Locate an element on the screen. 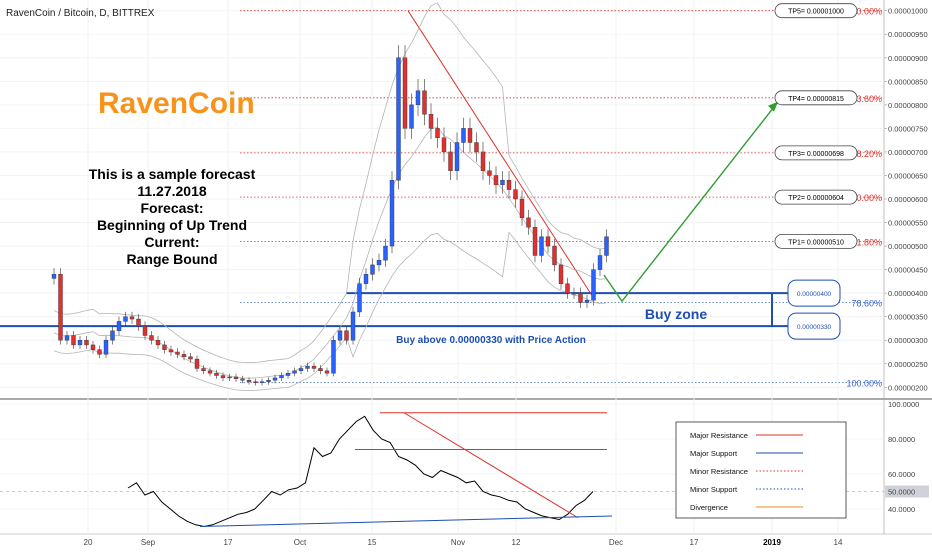  y-tick-label: 0.00001000 is located at coordinates (908, 11).